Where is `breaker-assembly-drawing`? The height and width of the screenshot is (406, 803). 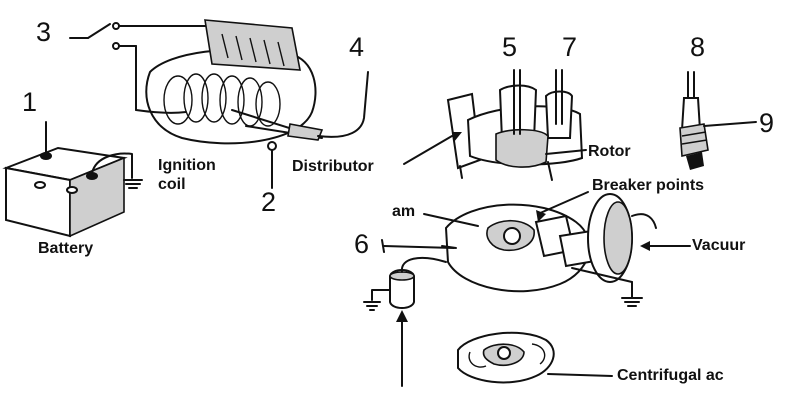
breaker-assembly-drawing is located at coordinates (536, 249).